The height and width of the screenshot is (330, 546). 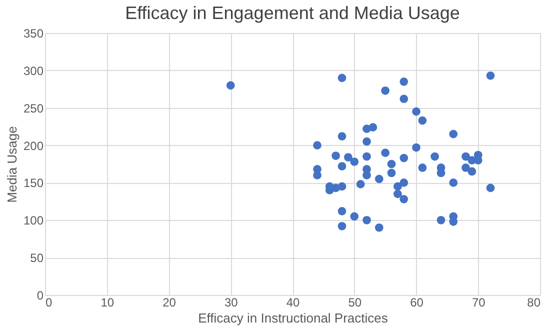 What do you see at coordinates (12, 164) in the screenshot?
I see `y-axis-title: Media Usage` at bounding box center [12, 164].